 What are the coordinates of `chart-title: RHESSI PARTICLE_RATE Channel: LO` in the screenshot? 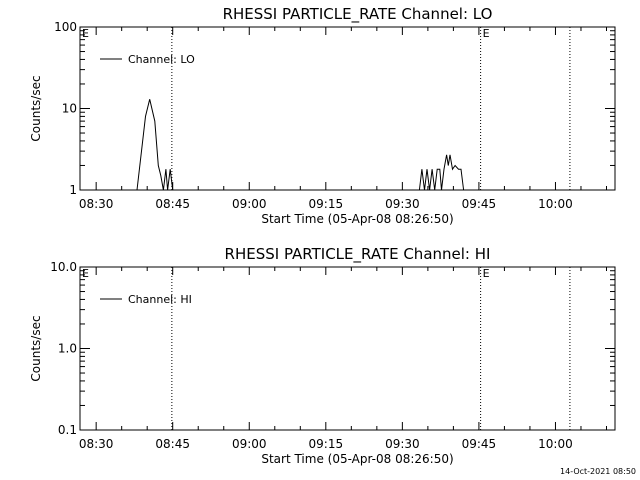 It's located at (358, 14).